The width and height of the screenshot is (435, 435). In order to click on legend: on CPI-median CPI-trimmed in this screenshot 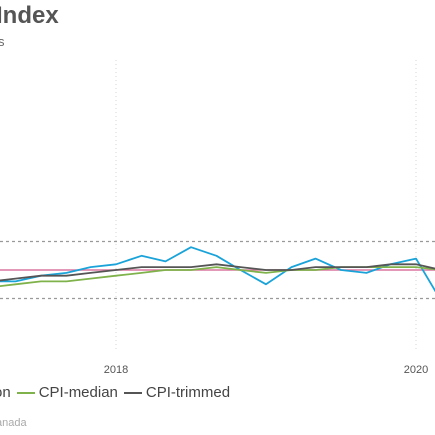, I will do `click(118, 392)`.